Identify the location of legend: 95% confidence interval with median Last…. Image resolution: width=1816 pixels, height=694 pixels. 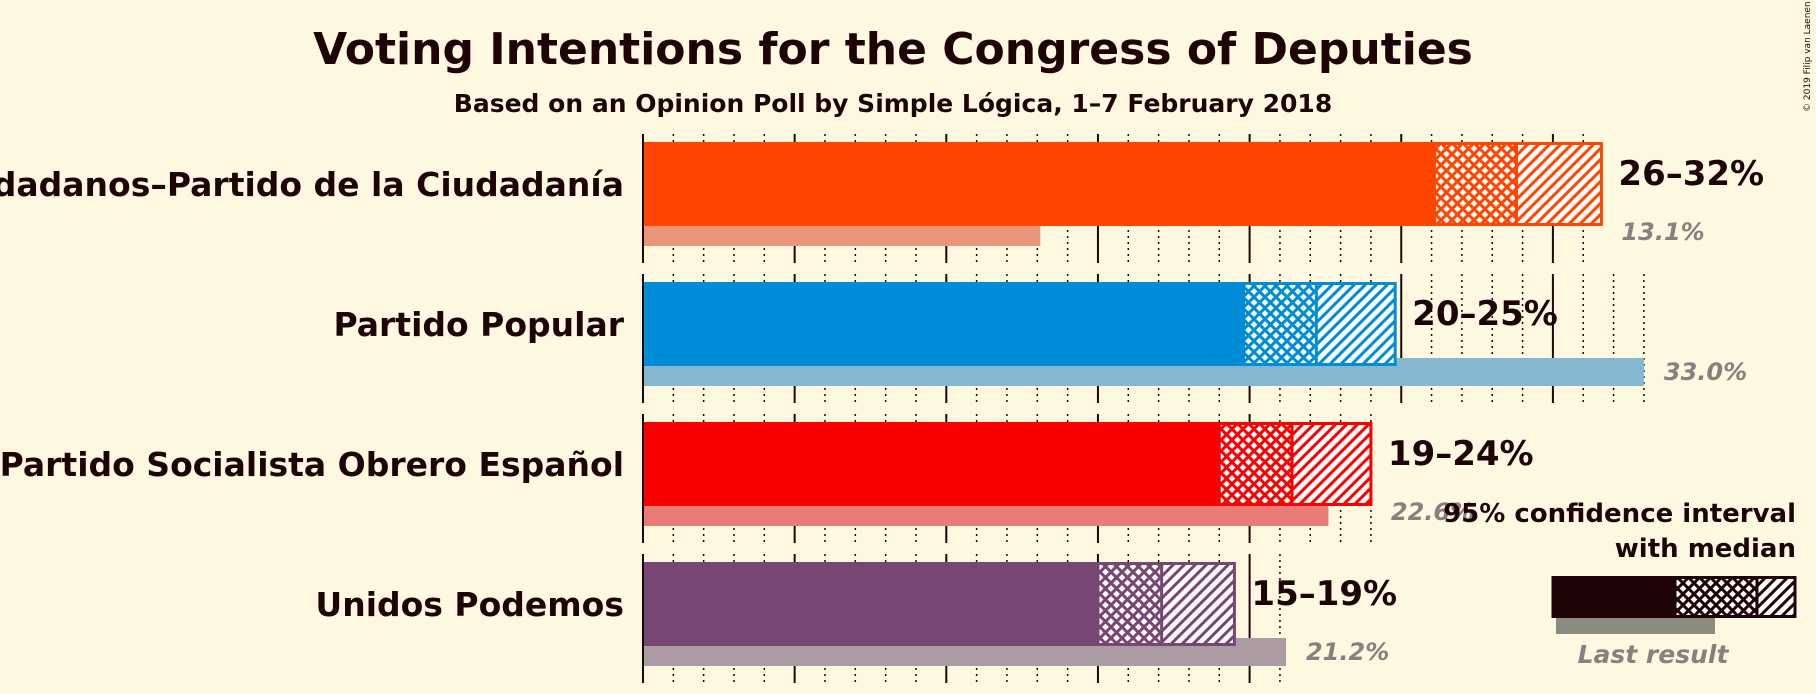
(1620, 584).